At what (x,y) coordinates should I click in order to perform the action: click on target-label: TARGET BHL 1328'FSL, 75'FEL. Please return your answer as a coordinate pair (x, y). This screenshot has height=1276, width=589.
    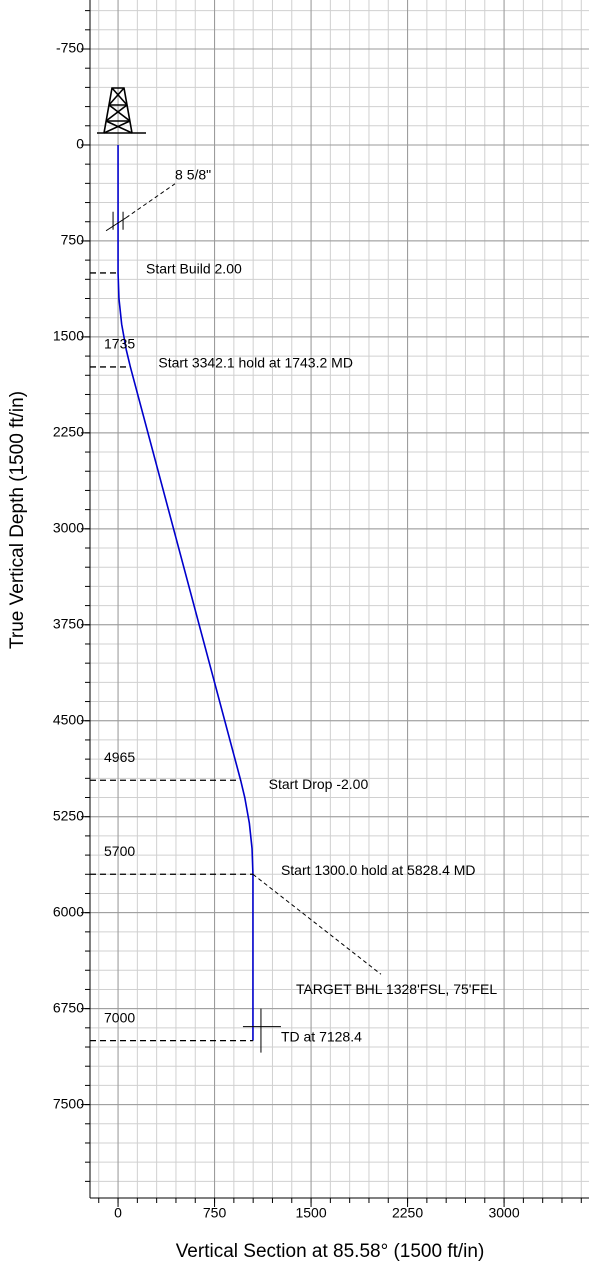
    Looking at the image, I should click on (396, 989).